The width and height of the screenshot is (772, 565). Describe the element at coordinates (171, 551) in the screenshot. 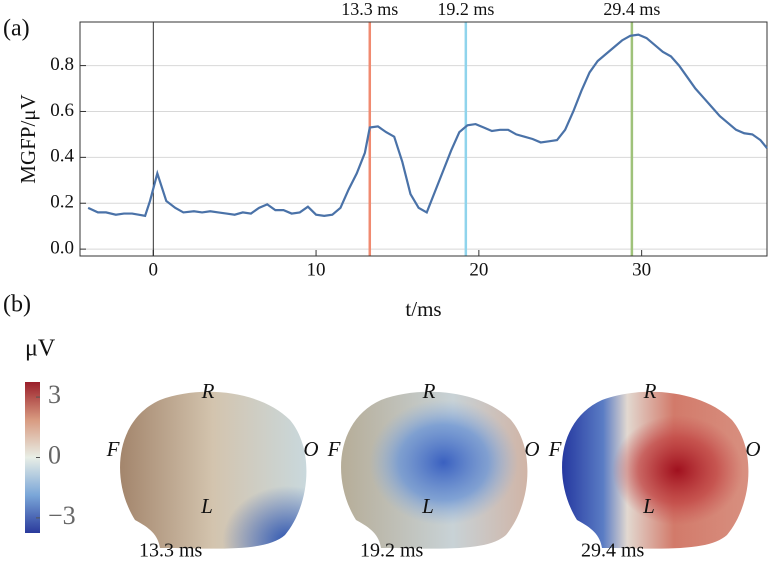

I see `map-time-label: 13.3 ms` at that location.